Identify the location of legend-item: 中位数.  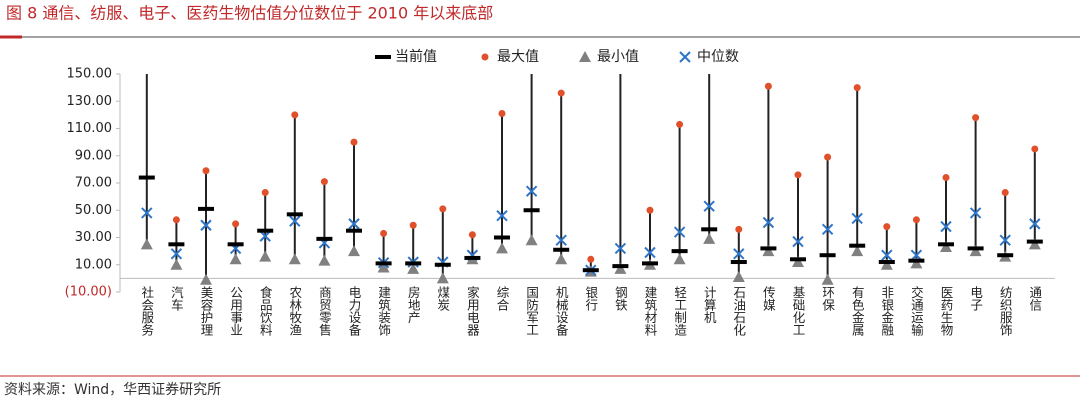
(709, 57).